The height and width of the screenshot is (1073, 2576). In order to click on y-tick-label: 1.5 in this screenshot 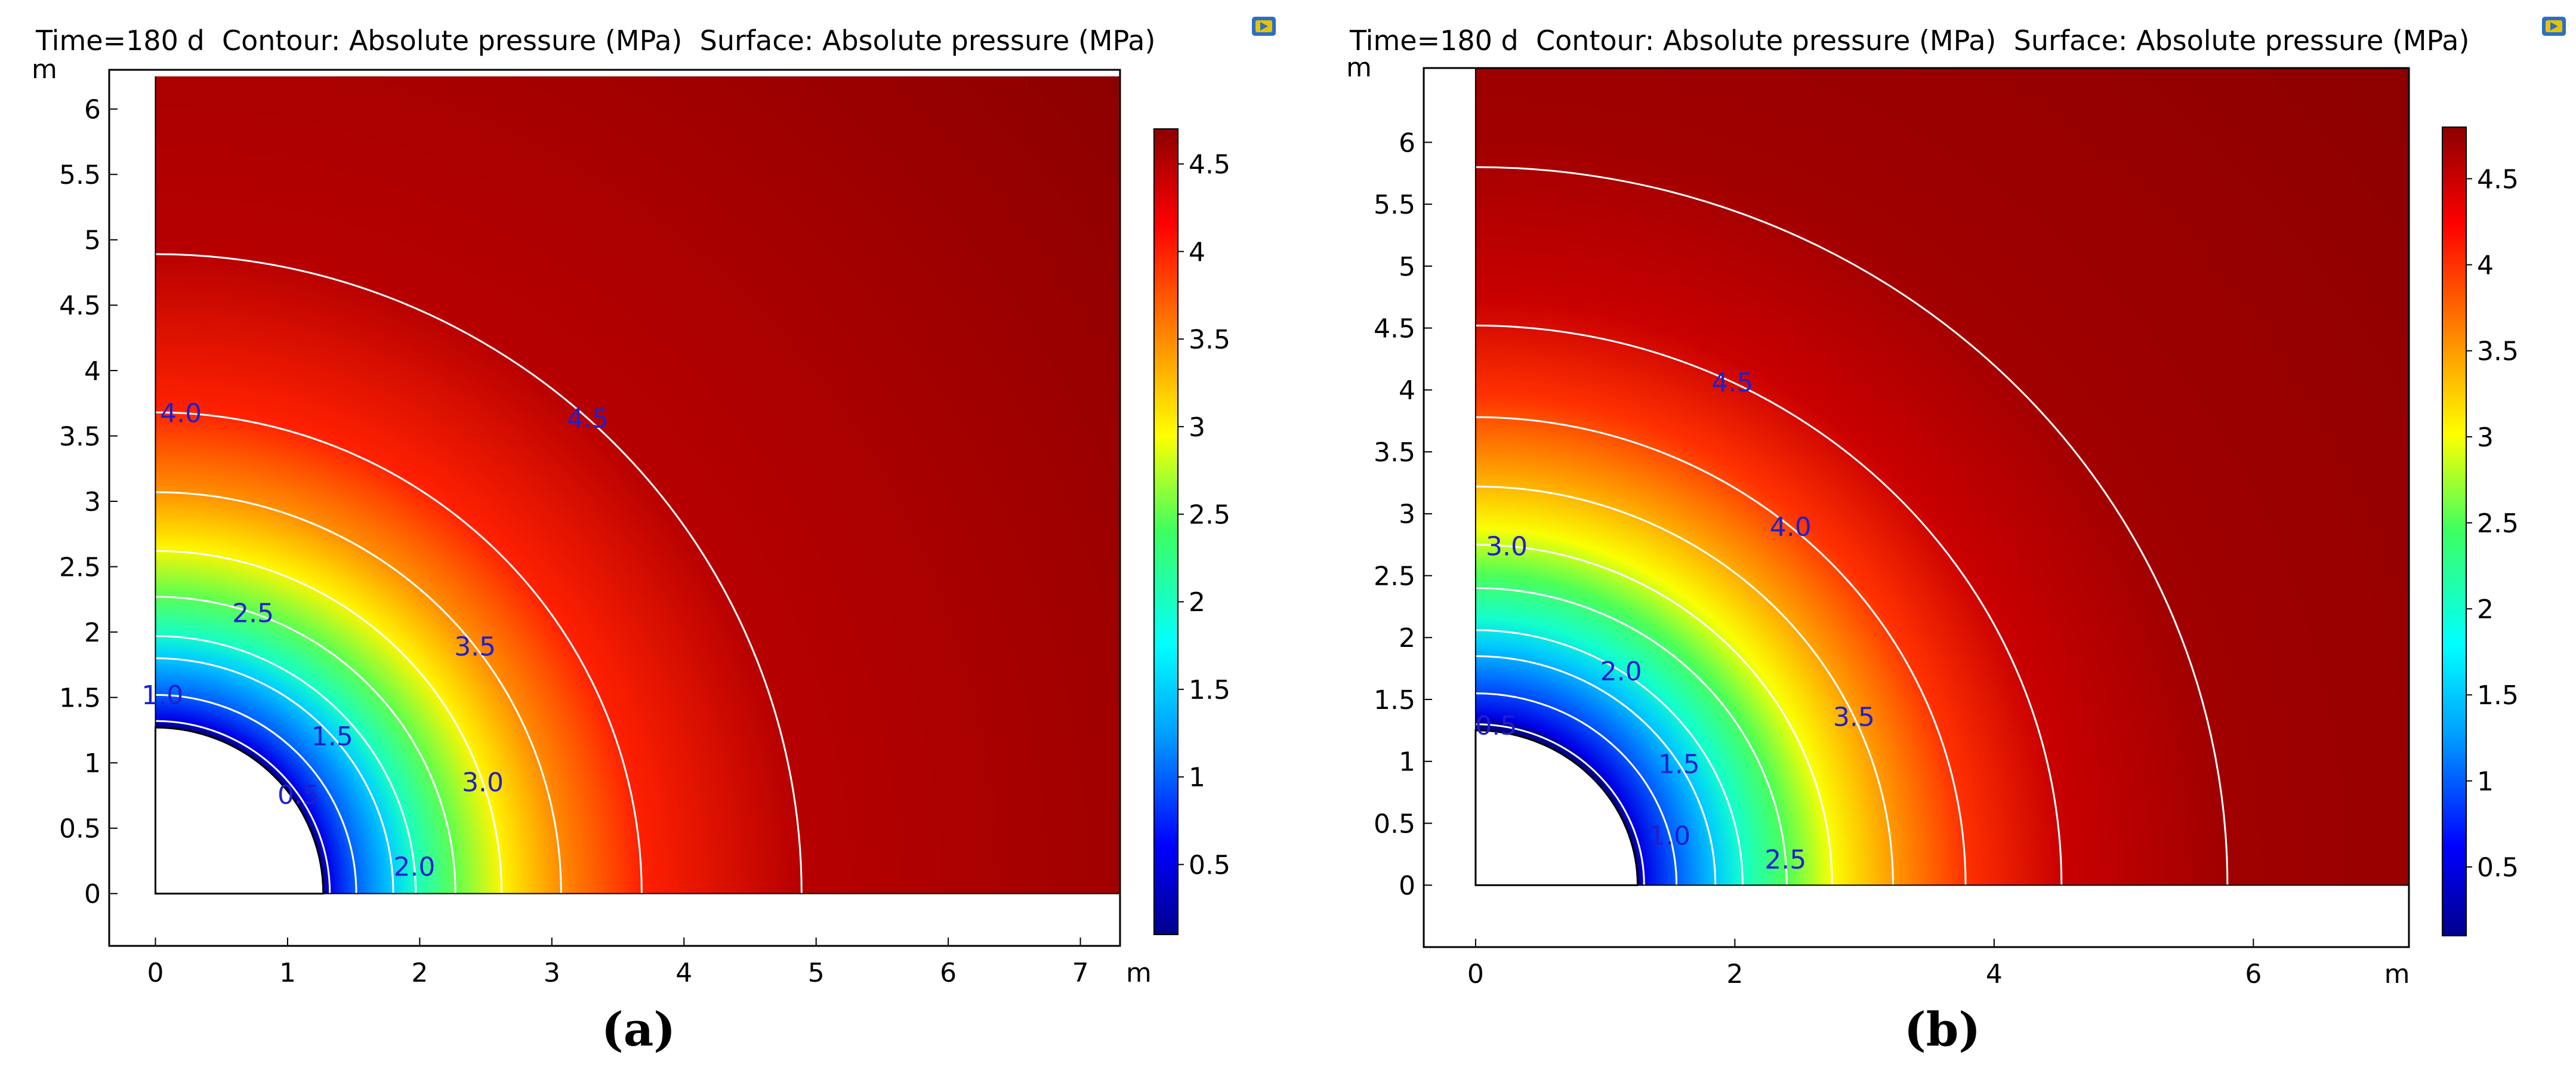, I will do `click(80, 698)`.